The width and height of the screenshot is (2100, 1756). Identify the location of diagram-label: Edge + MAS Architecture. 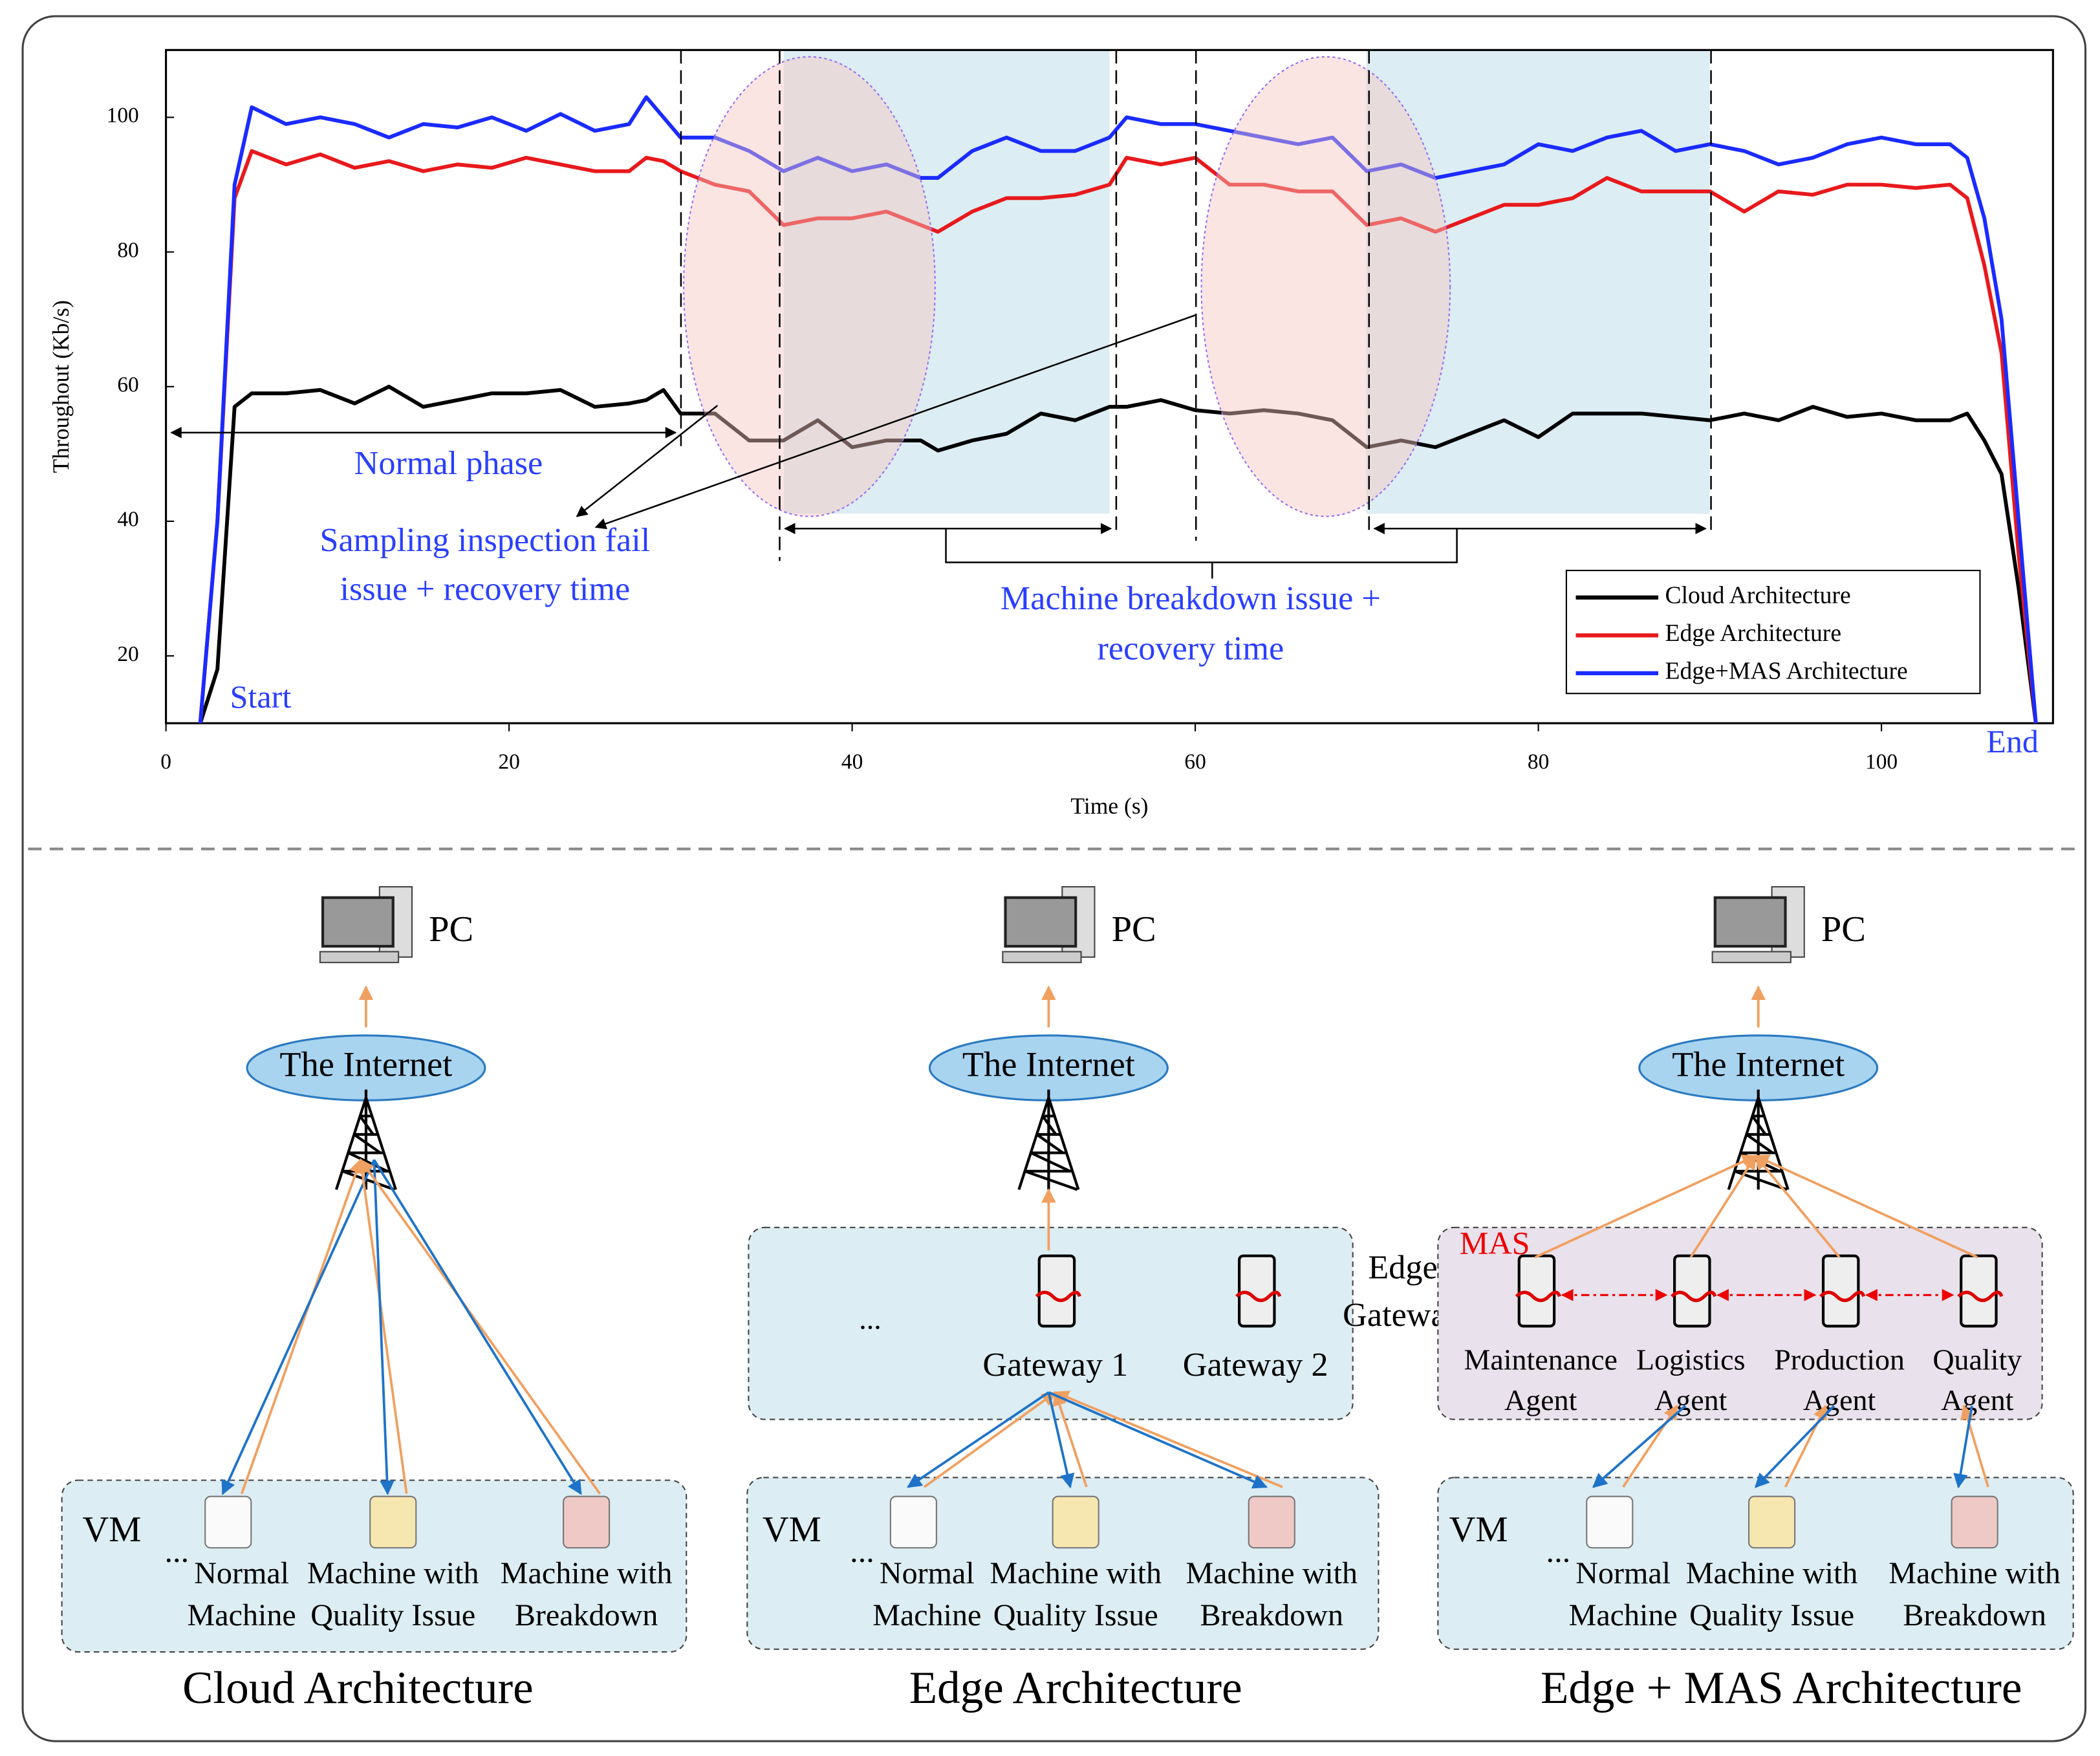
(1781, 1688).